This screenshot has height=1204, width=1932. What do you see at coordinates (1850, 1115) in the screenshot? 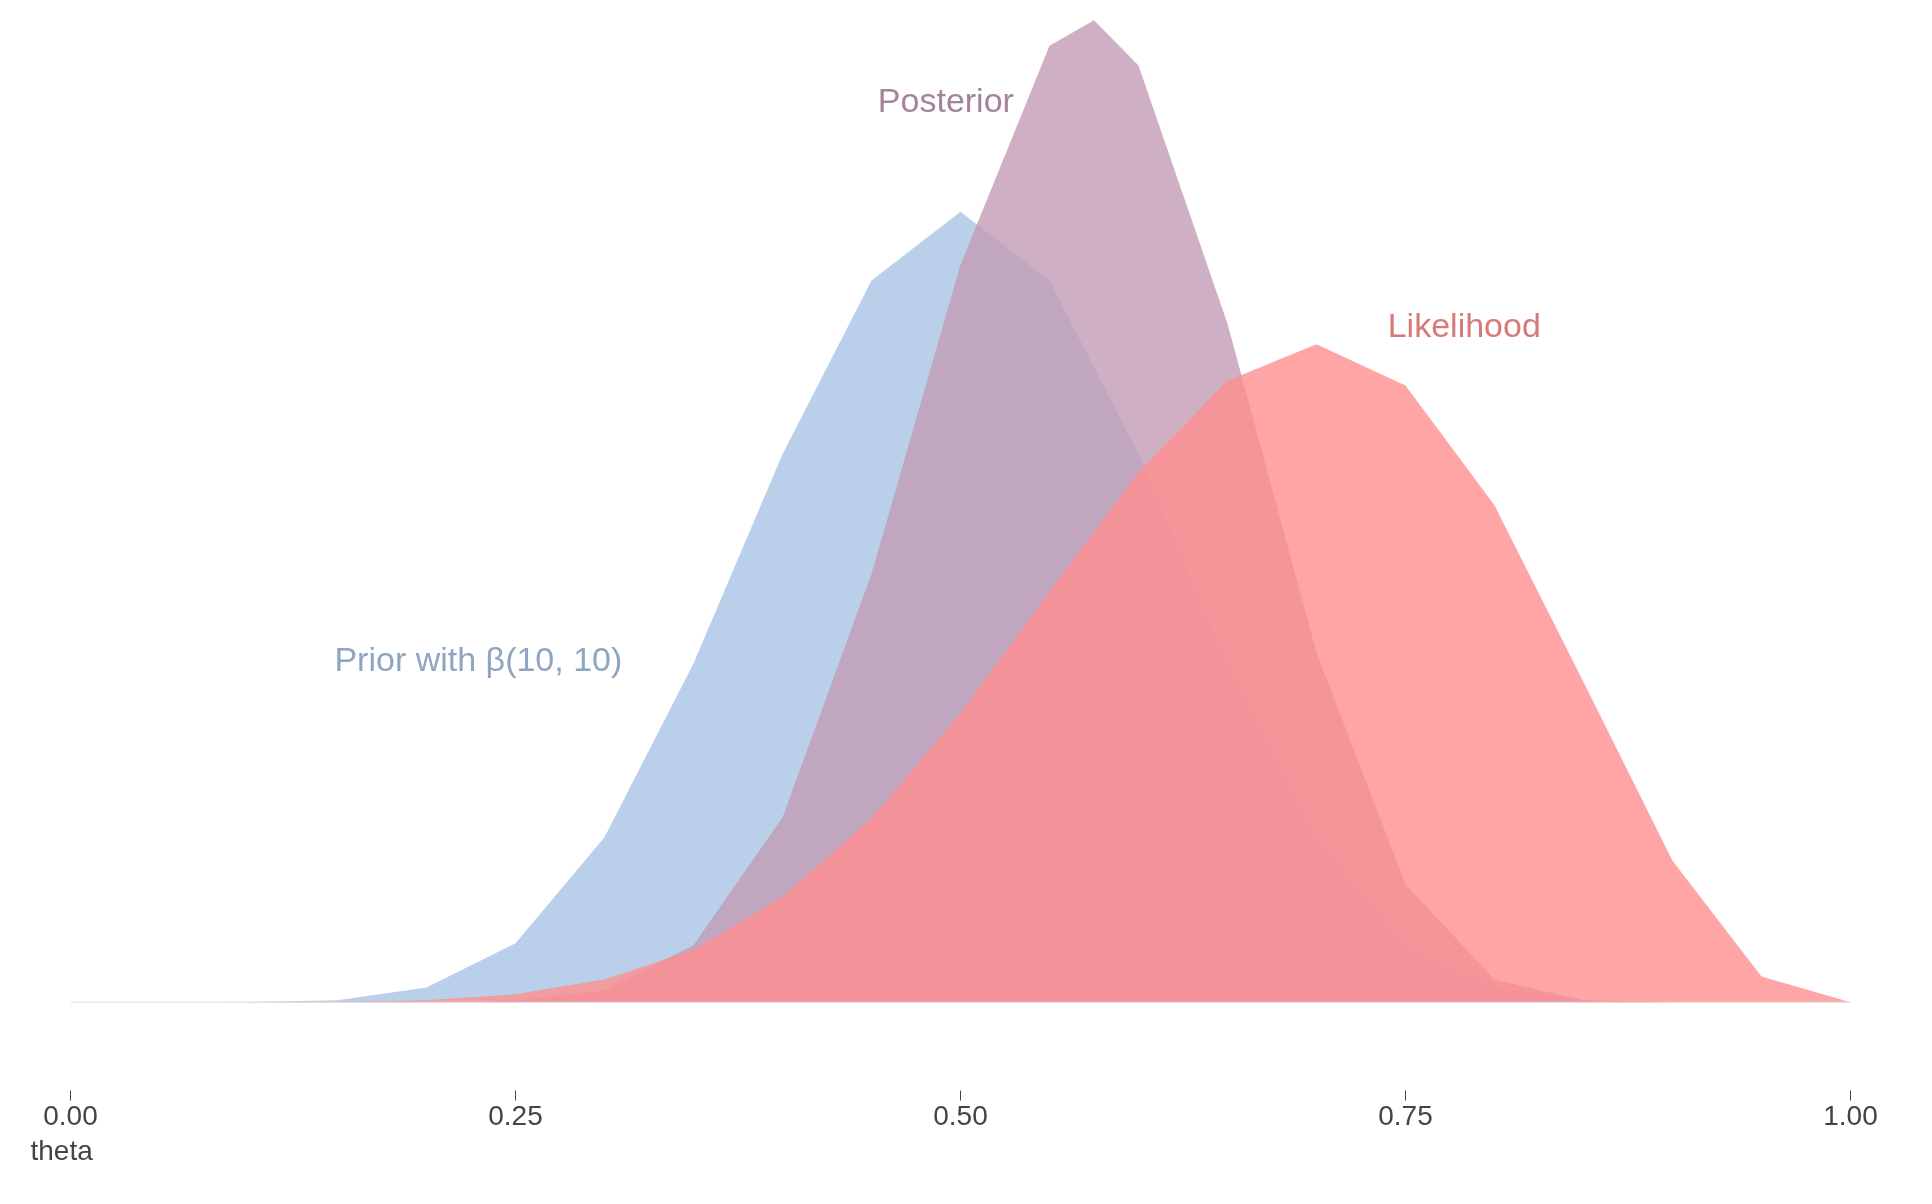
I see `x-tick-label: 1.00` at bounding box center [1850, 1115].